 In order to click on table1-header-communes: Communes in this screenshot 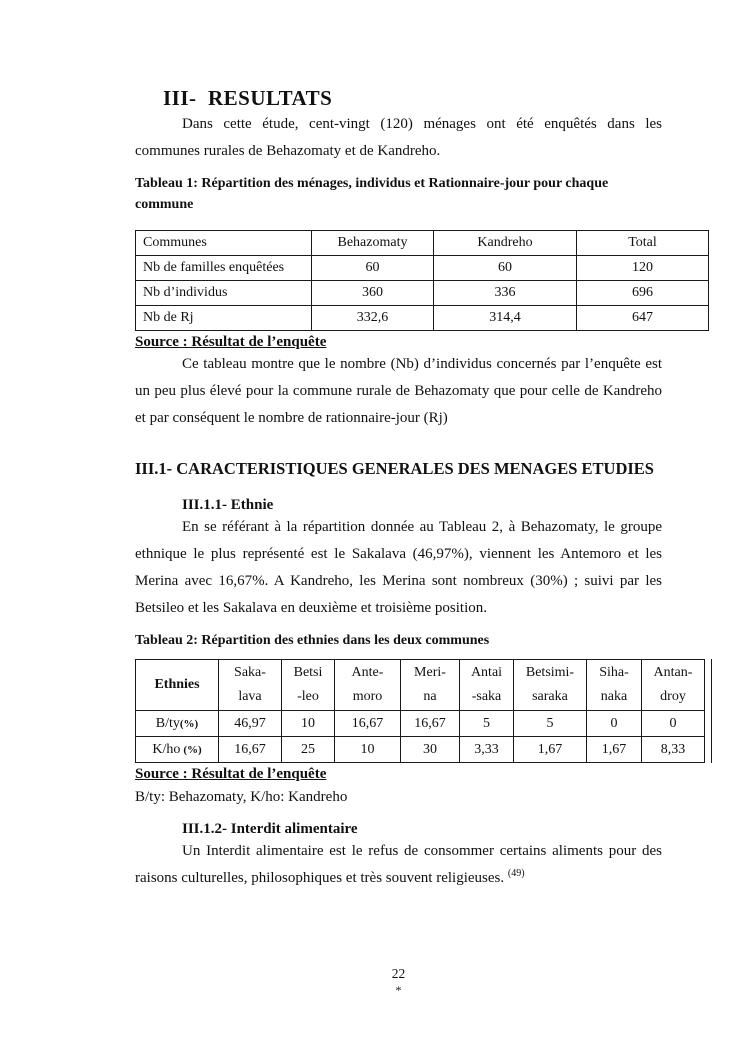, I will do `click(223, 243)`.